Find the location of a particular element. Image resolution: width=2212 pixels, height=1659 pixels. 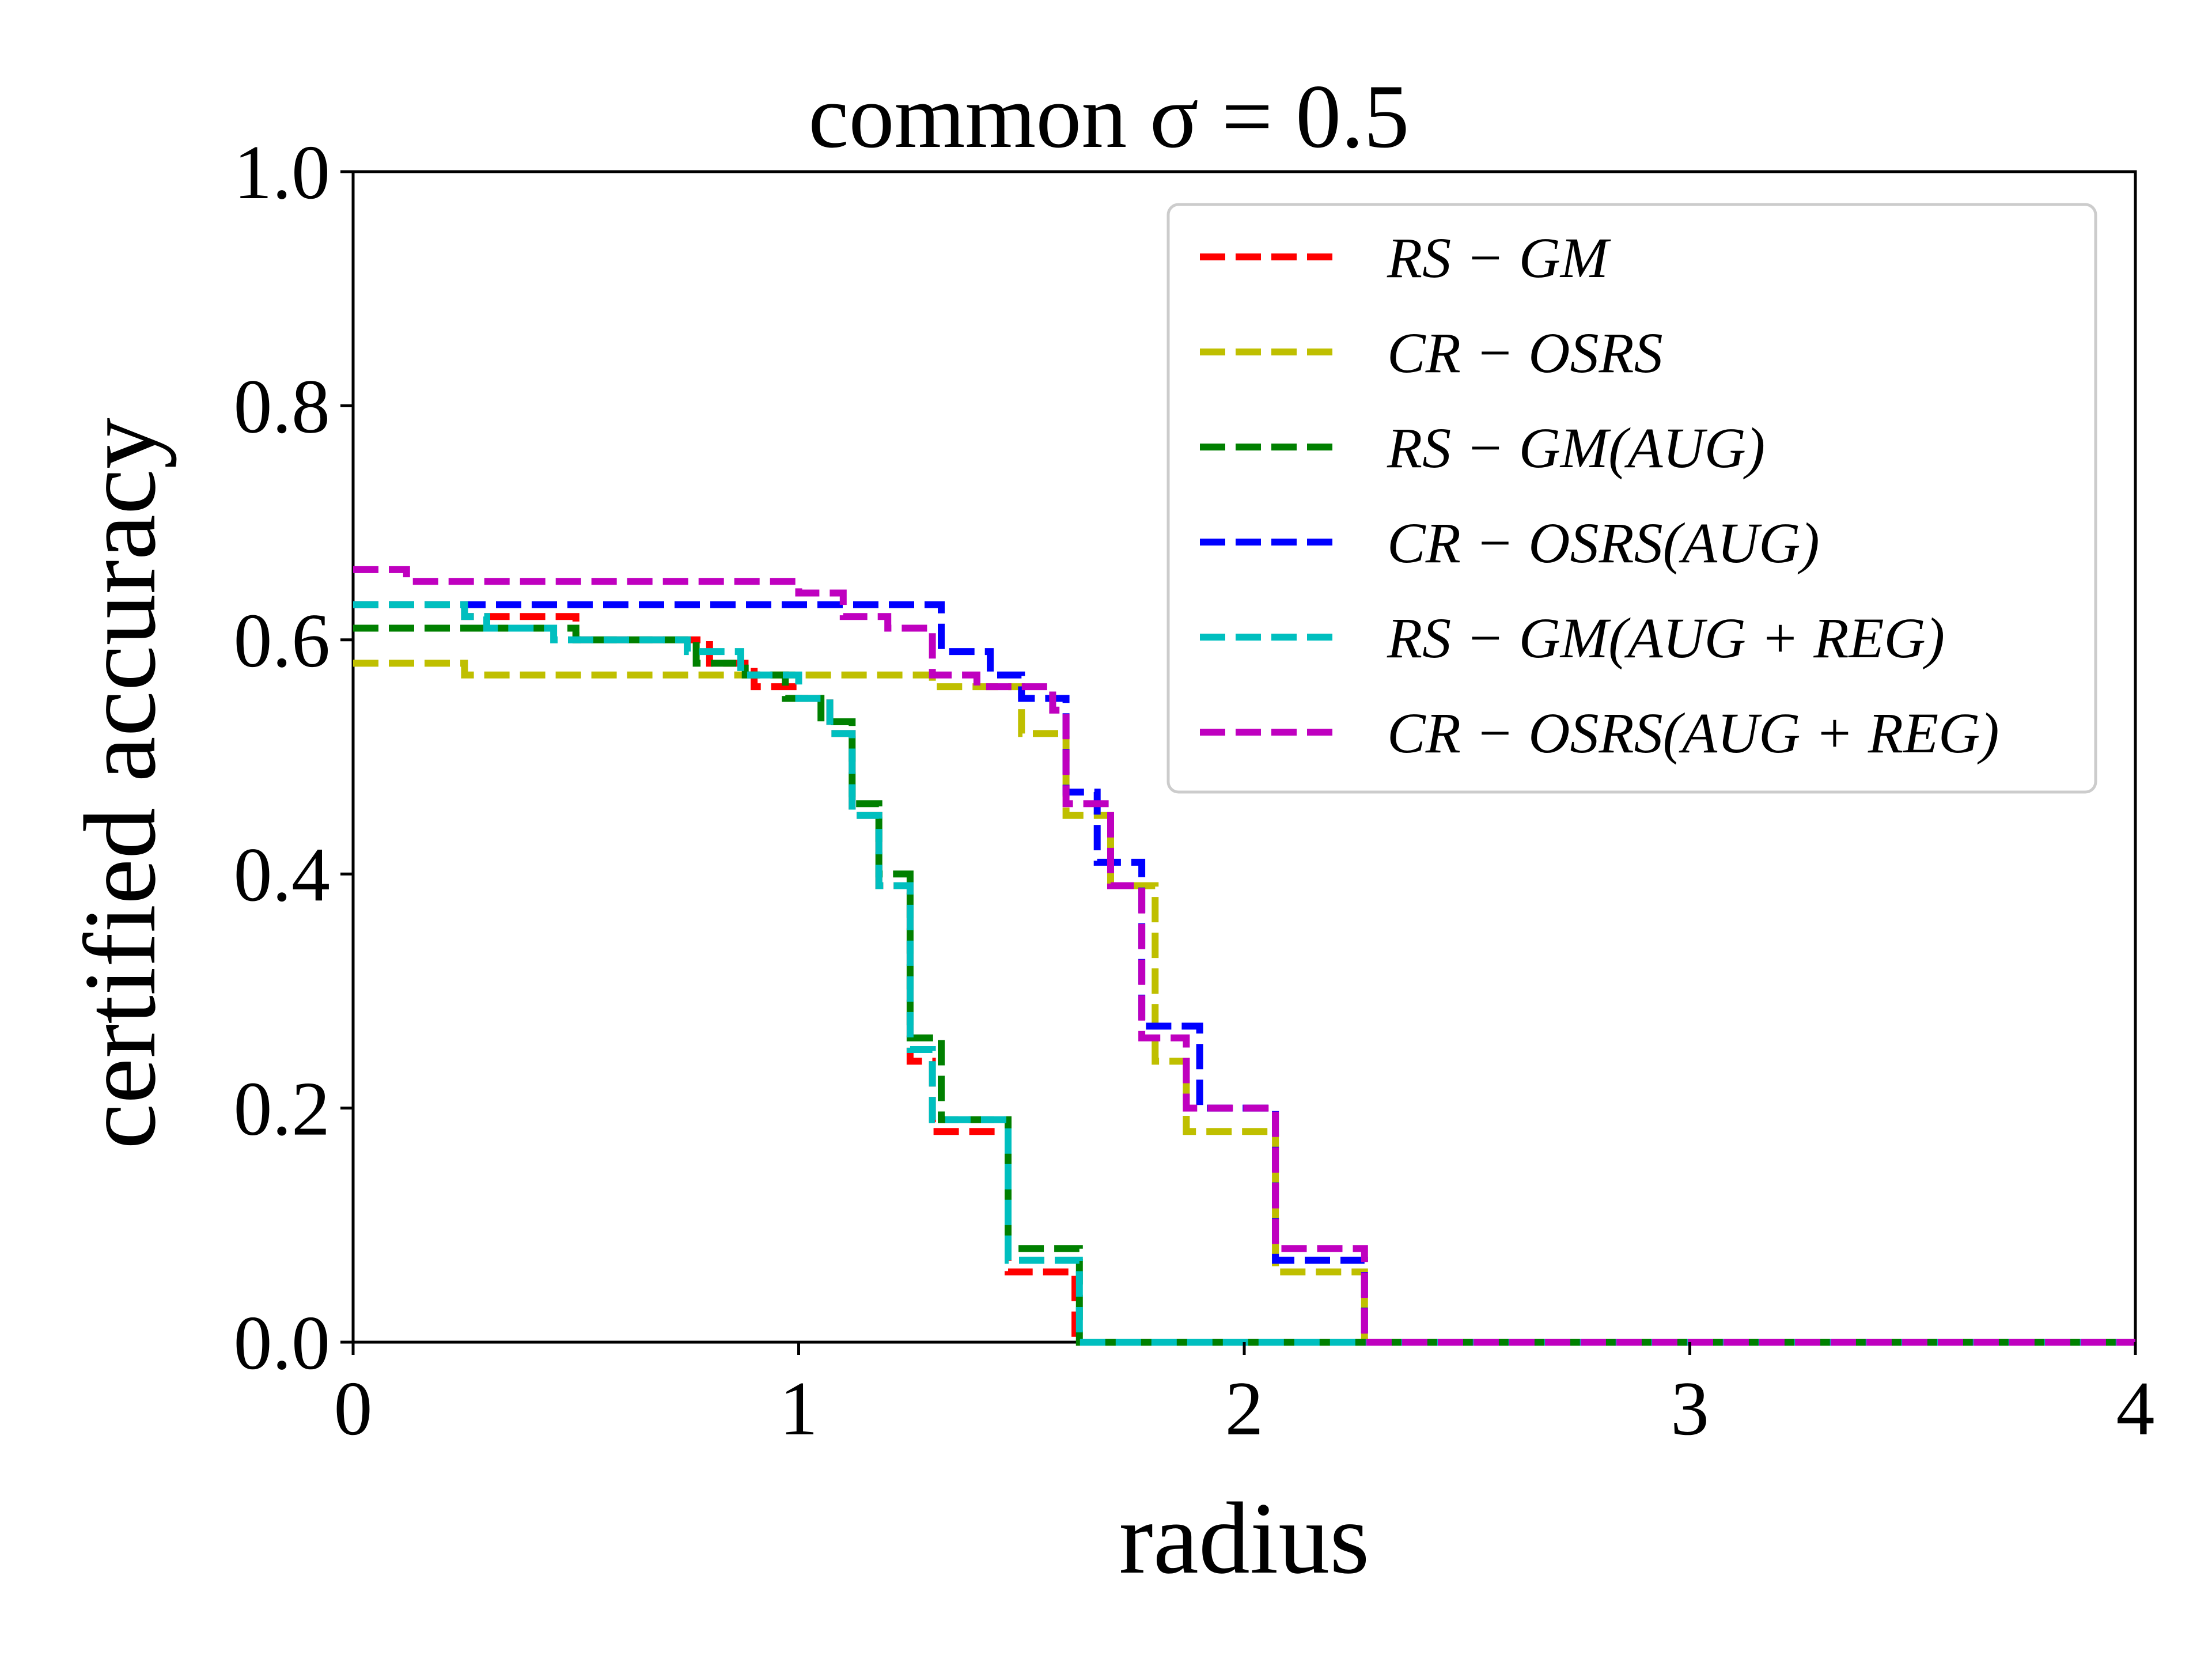

legend-label: RS − GM(AUG + REG) is located at coordinates (1666, 638).